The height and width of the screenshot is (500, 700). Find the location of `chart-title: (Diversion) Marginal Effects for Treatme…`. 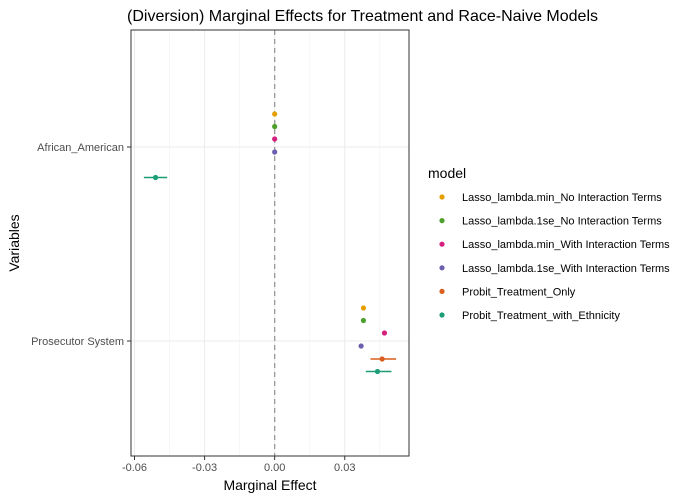

chart-title: (Diversion) Marginal Effects for Treatme… is located at coordinates (362, 16).